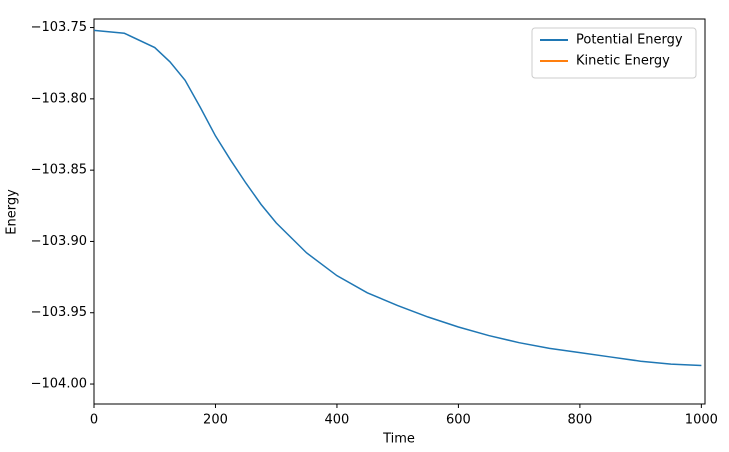 The width and height of the screenshot is (729, 452). Describe the element at coordinates (59, 170) in the screenshot. I see `y-tick-label: −103.85` at that location.